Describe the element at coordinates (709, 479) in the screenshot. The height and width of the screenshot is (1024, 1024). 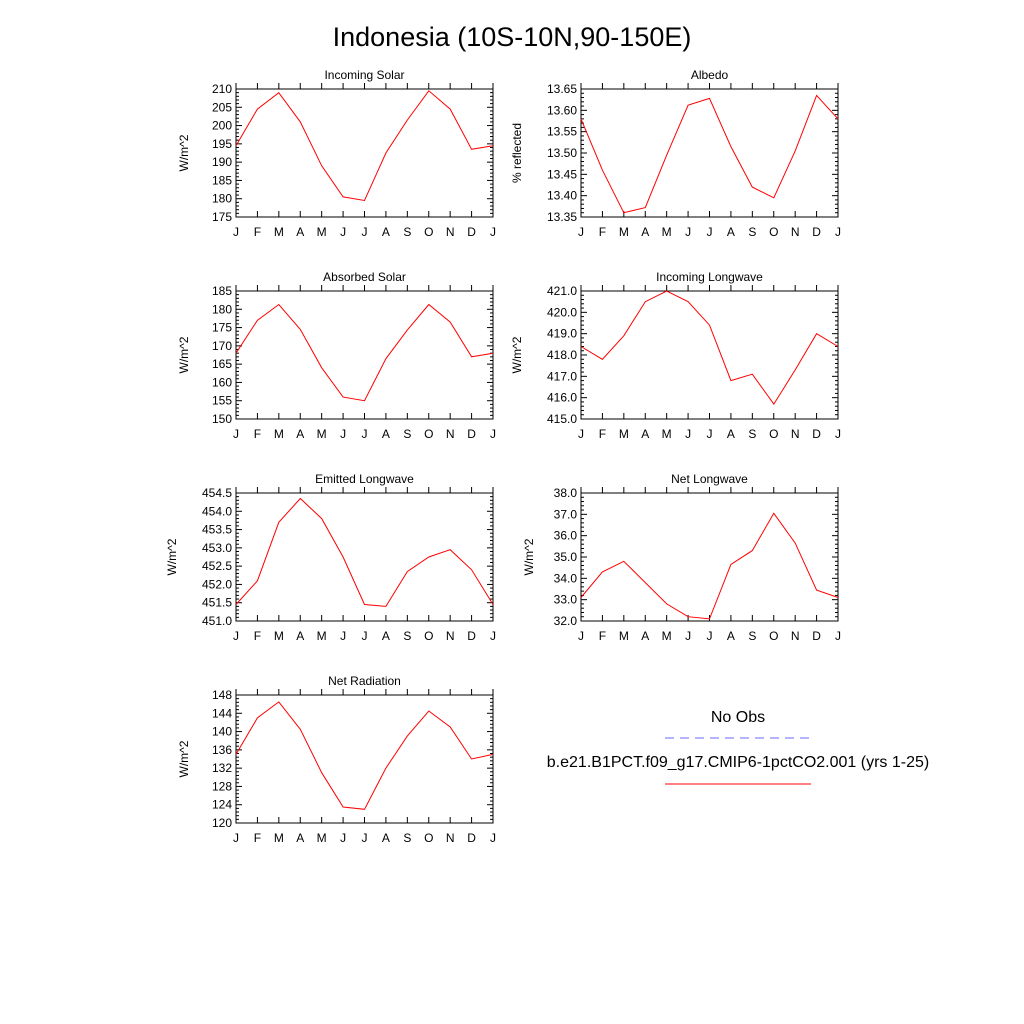
I see `panel-title-net-longwave: Net Longwave` at that location.